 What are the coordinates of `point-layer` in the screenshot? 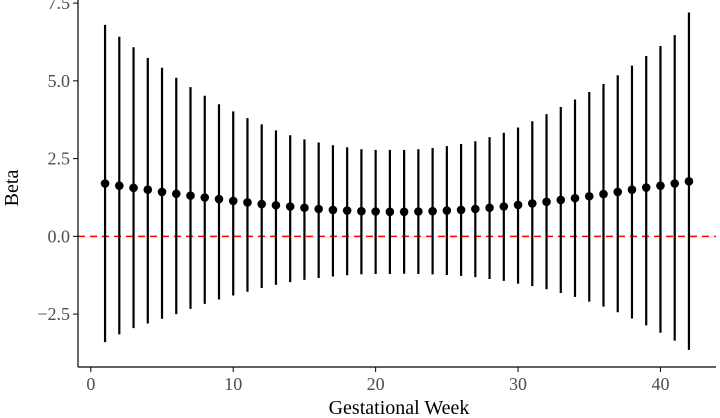 It's located at (397, 197).